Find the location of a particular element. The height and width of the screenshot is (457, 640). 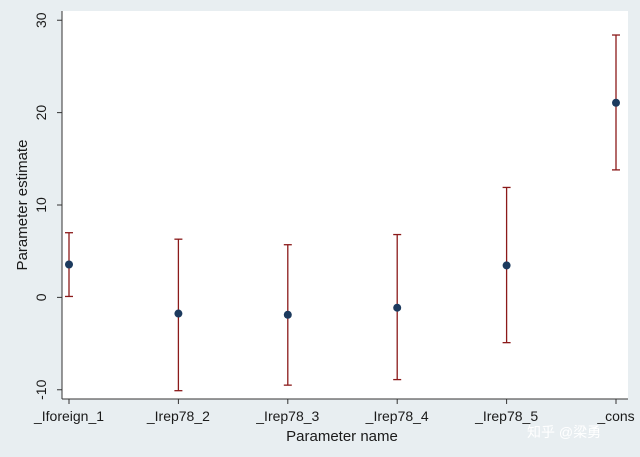

x-tick-label: _cons is located at coordinates (615, 416).